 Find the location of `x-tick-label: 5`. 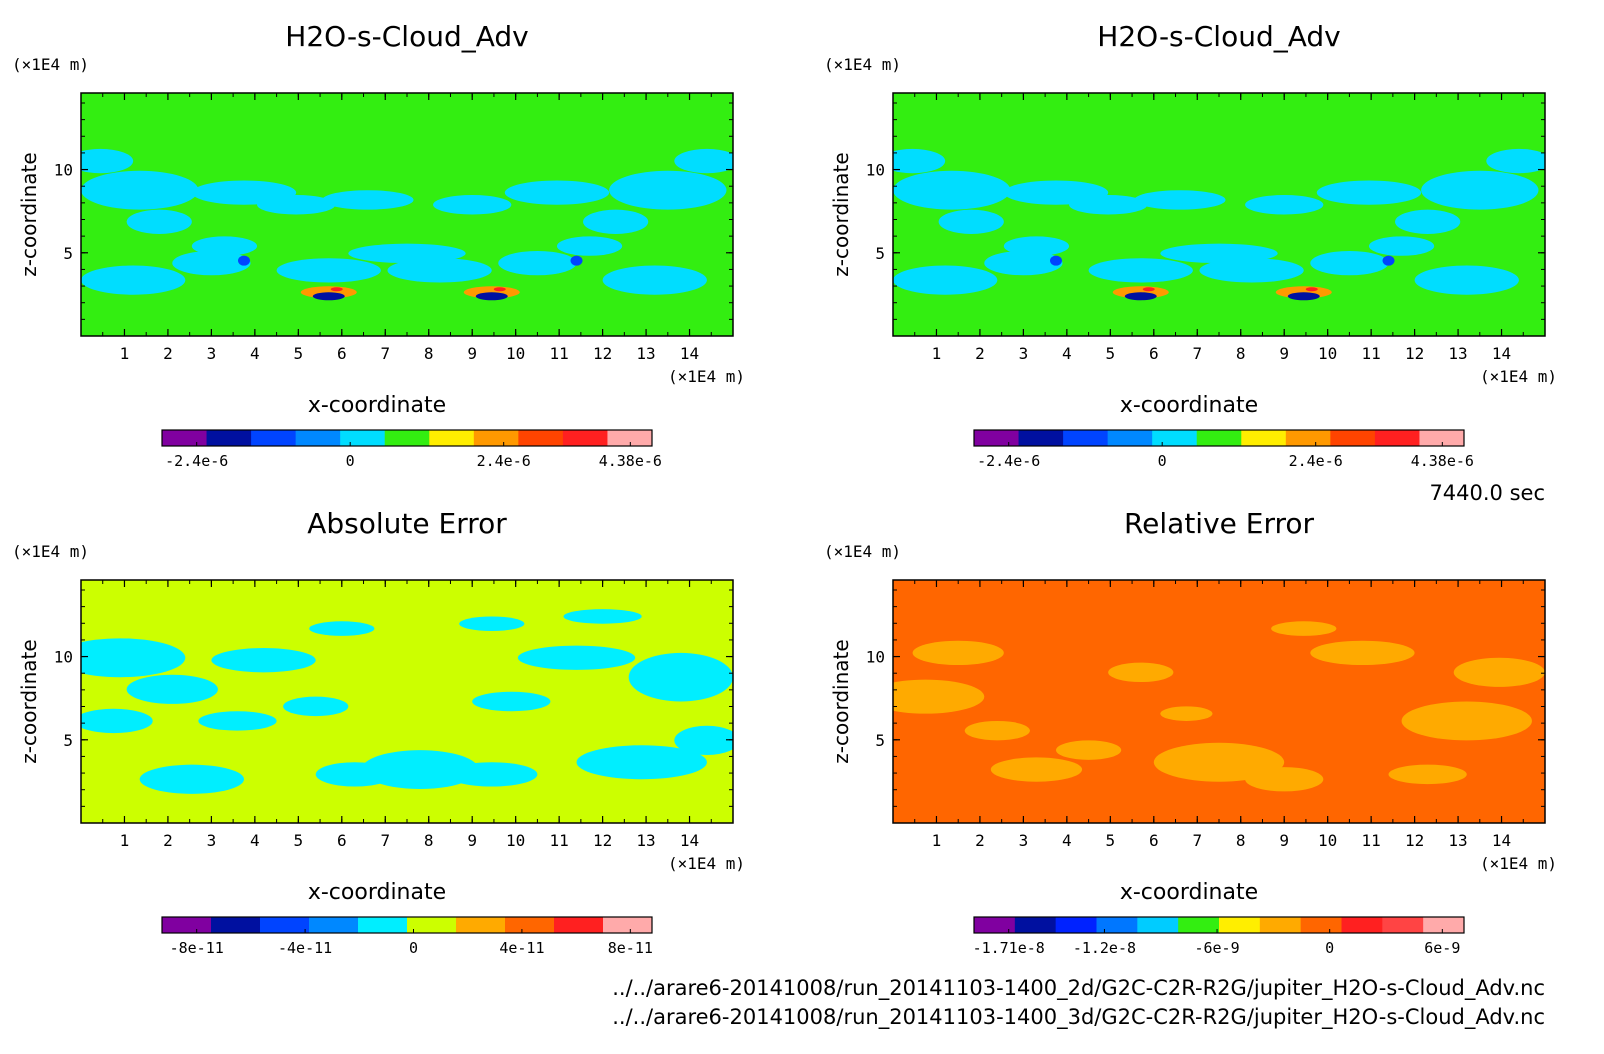

x-tick-label: 5 is located at coordinates (1111, 353).